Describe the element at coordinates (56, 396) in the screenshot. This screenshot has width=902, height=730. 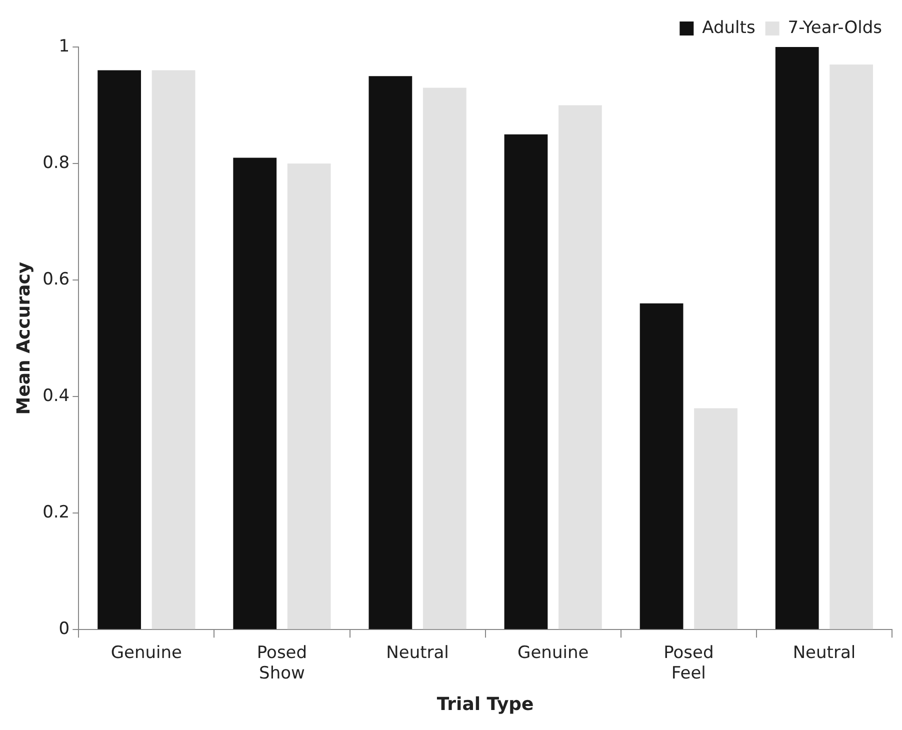
I see `y-tick-label: 0.4` at that location.